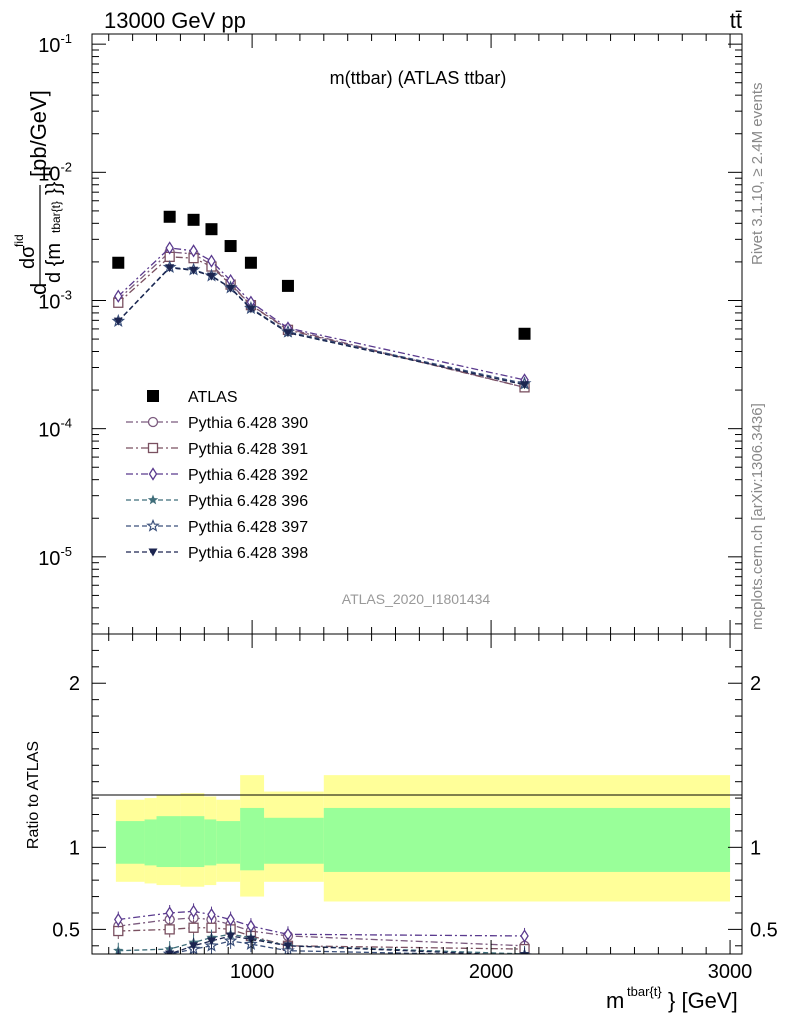 This screenshot has height=1024, width=786. I want to click on svg-text: dσ, so click(28, 257).